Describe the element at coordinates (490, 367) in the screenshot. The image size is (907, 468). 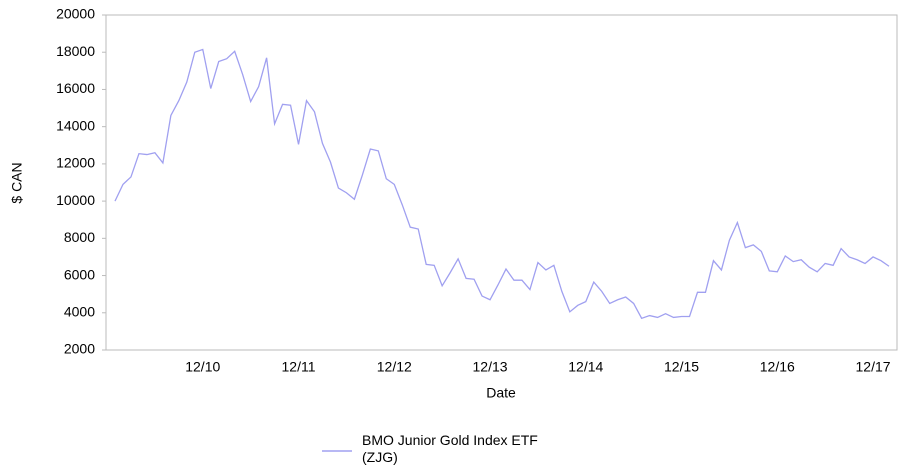
I see `x-tick-label: 12/13` at that location.